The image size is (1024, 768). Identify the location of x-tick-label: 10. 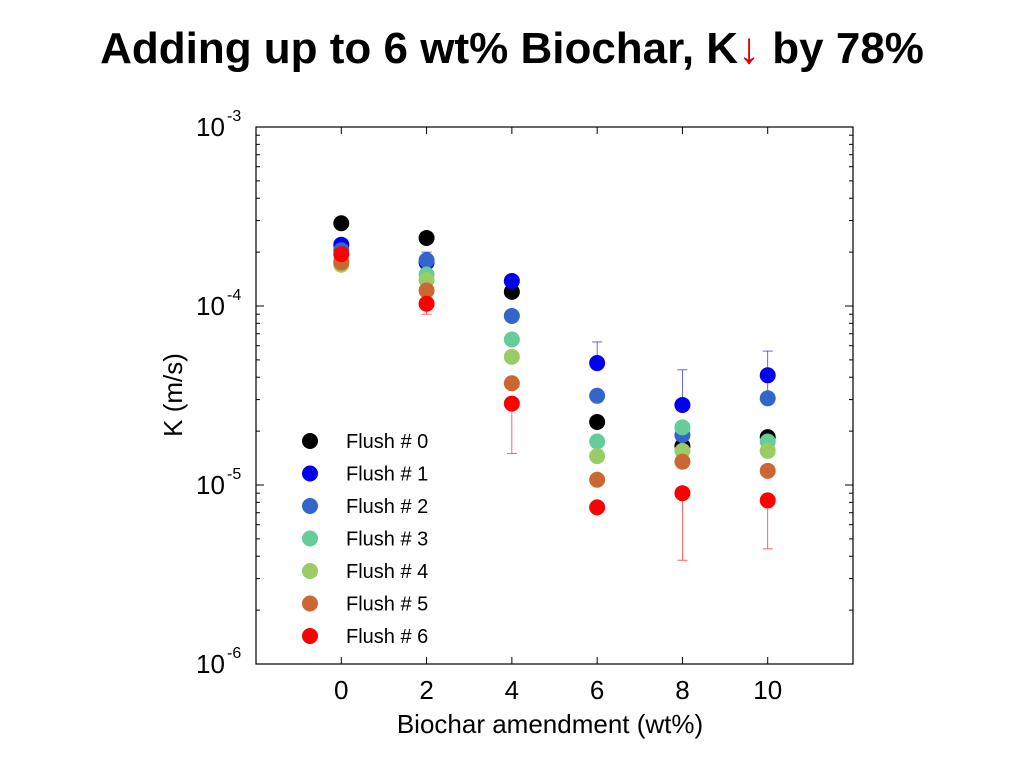
(767, 690).